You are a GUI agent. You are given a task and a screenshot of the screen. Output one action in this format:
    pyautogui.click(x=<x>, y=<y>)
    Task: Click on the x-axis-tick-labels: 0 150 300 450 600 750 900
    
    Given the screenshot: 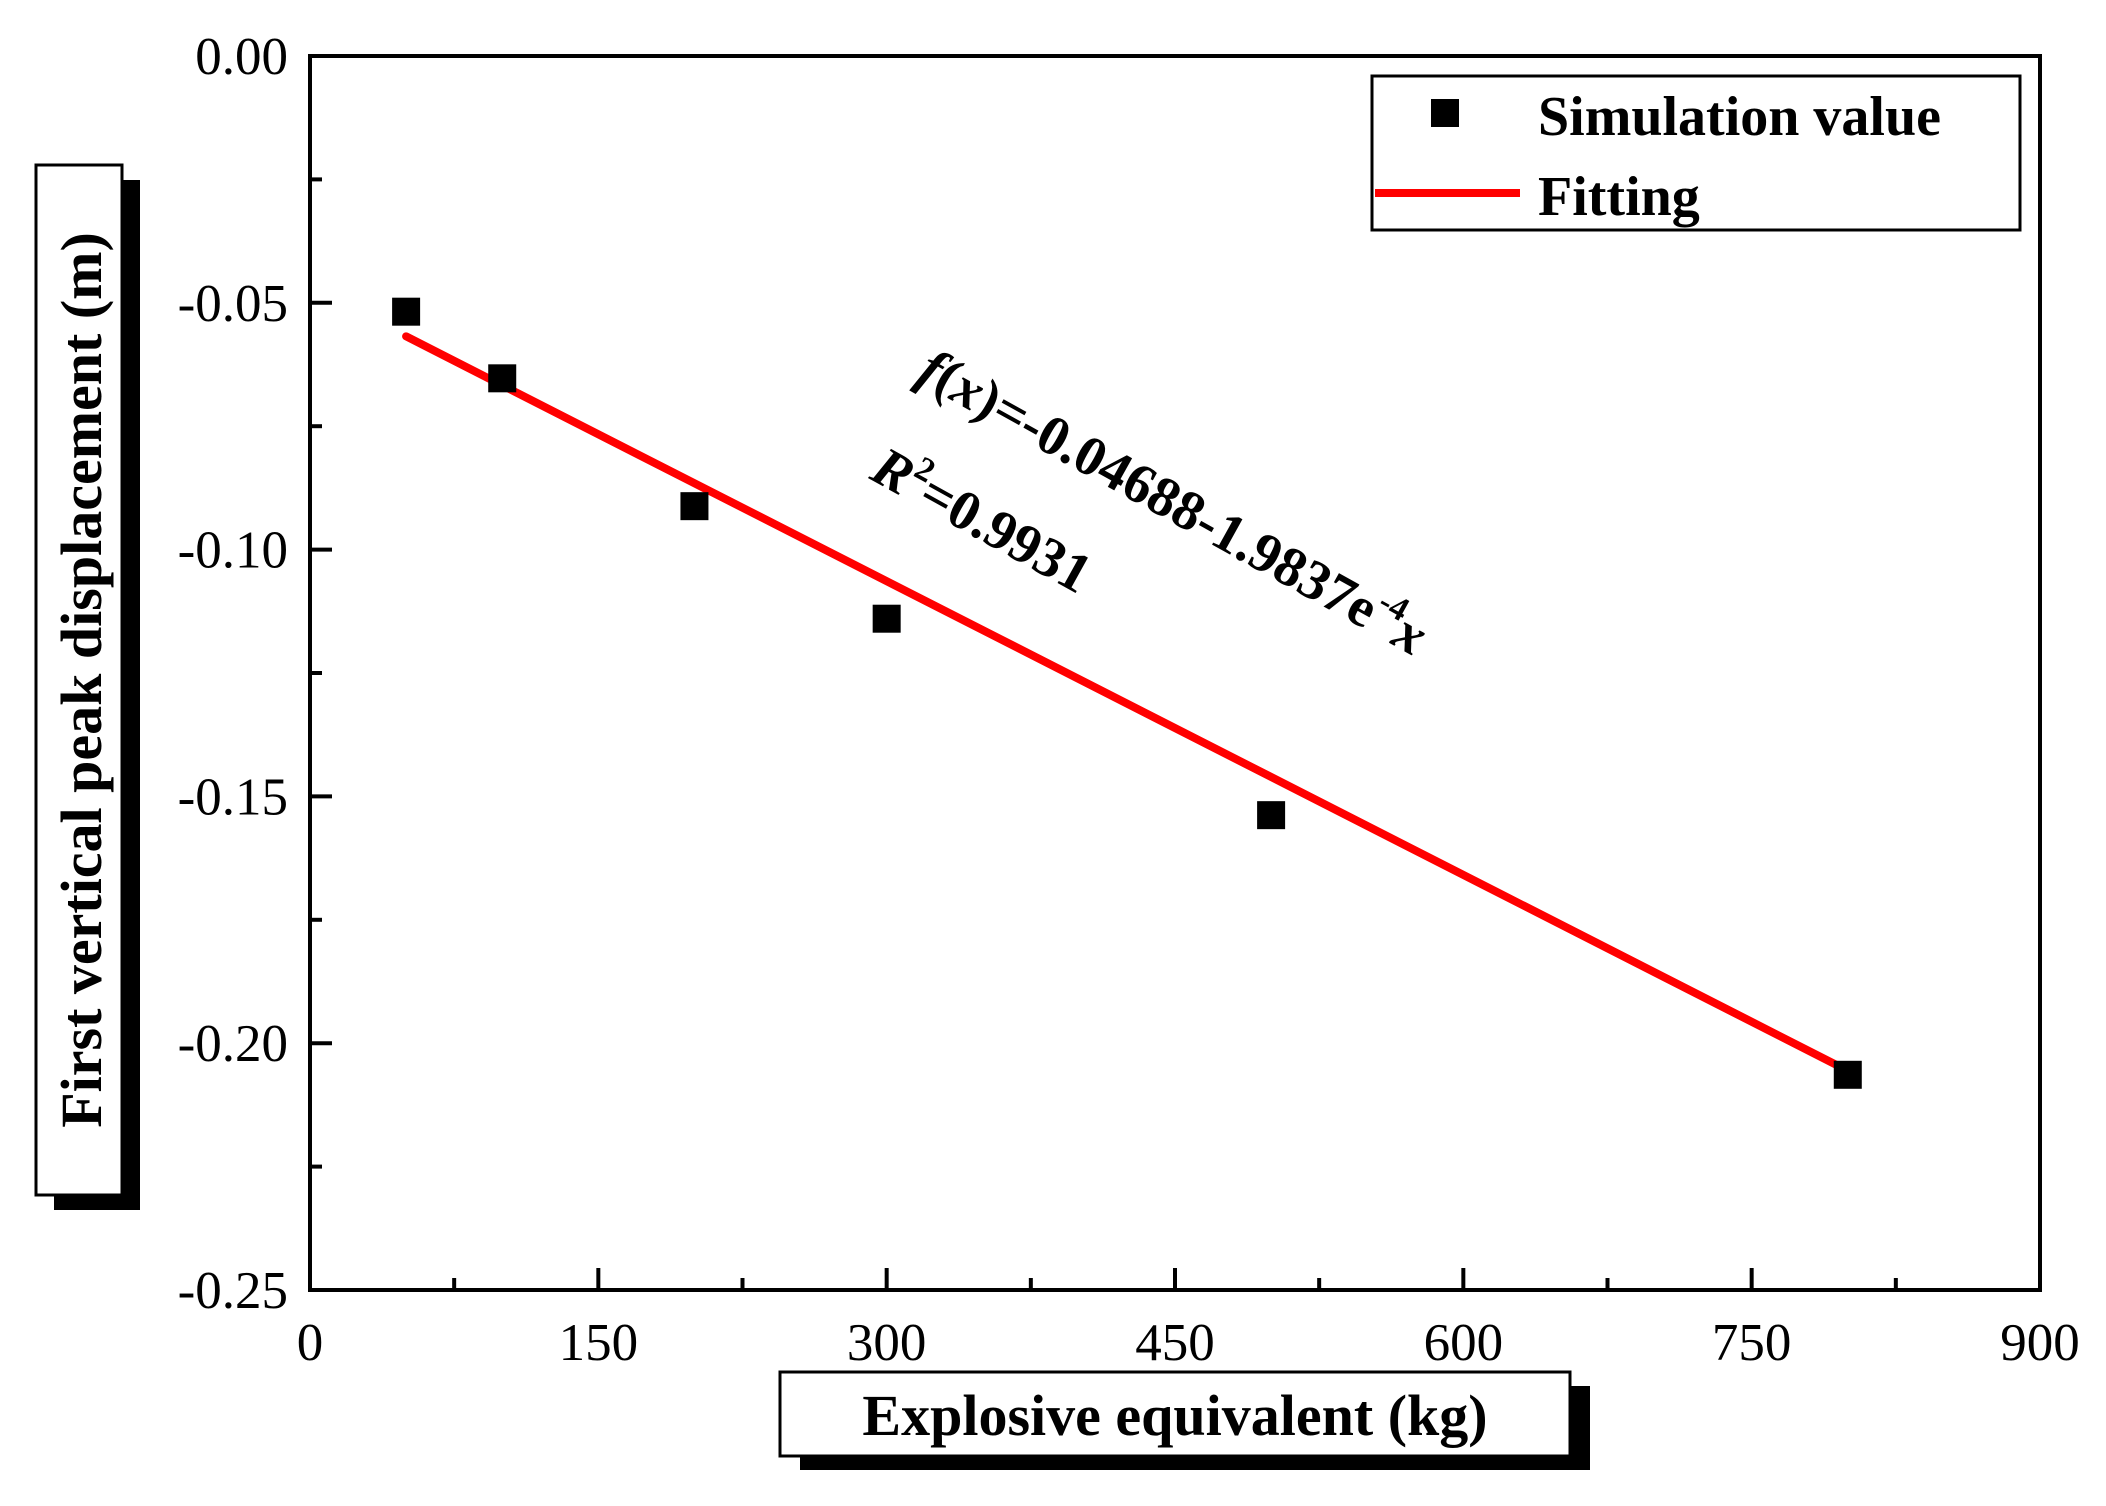 What is the action you would take?
    pyautogui.click(x=1188, y=1343)
    